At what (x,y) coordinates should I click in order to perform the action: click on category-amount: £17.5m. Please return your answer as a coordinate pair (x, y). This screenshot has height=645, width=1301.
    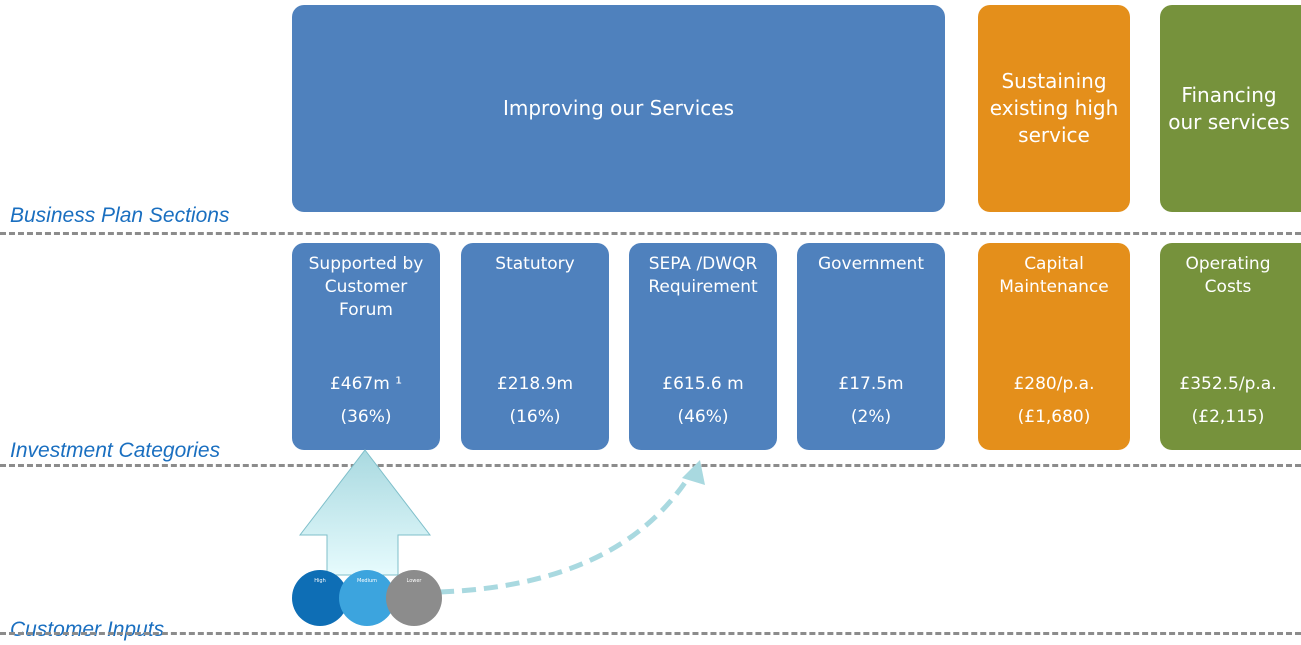
    Looking at the image, I should click on (871, 384).